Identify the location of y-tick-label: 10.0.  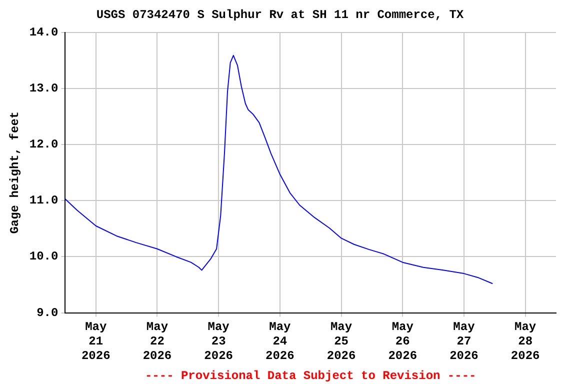
(43, 257).